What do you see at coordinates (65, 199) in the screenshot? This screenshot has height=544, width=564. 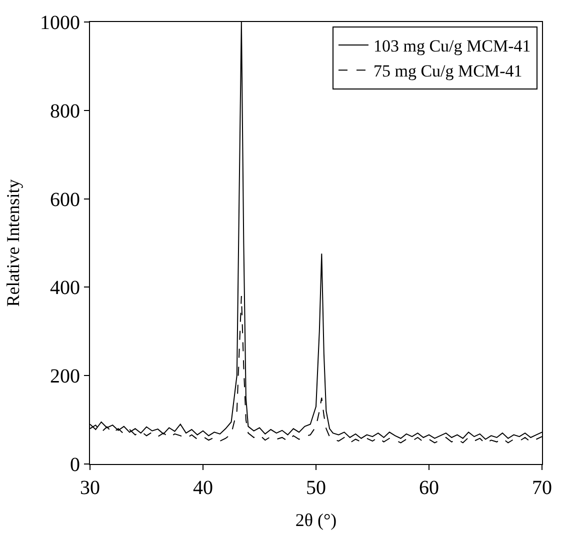 I see `y-tick-label: 600` at bounding box center [65, 199].